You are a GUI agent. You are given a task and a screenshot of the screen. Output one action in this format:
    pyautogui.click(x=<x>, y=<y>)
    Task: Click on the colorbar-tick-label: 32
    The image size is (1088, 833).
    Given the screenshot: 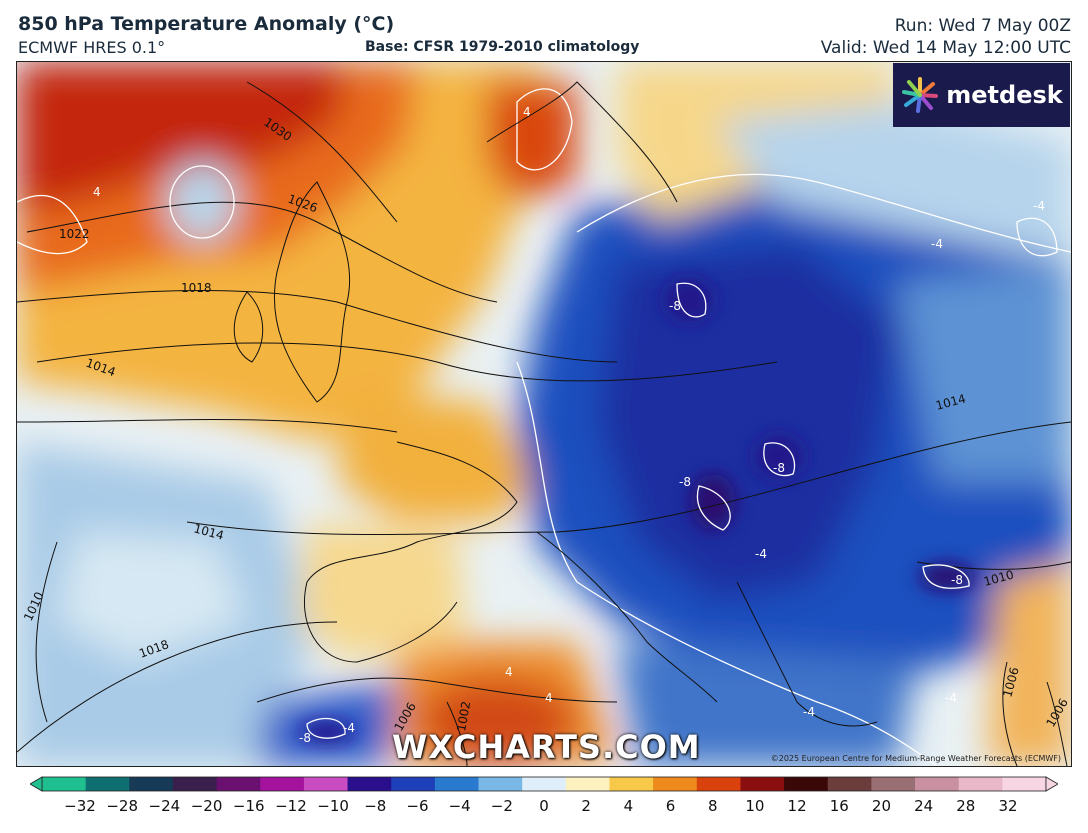 What is the action you would take?
    pyautogui.click(x=1008, y=806)
    